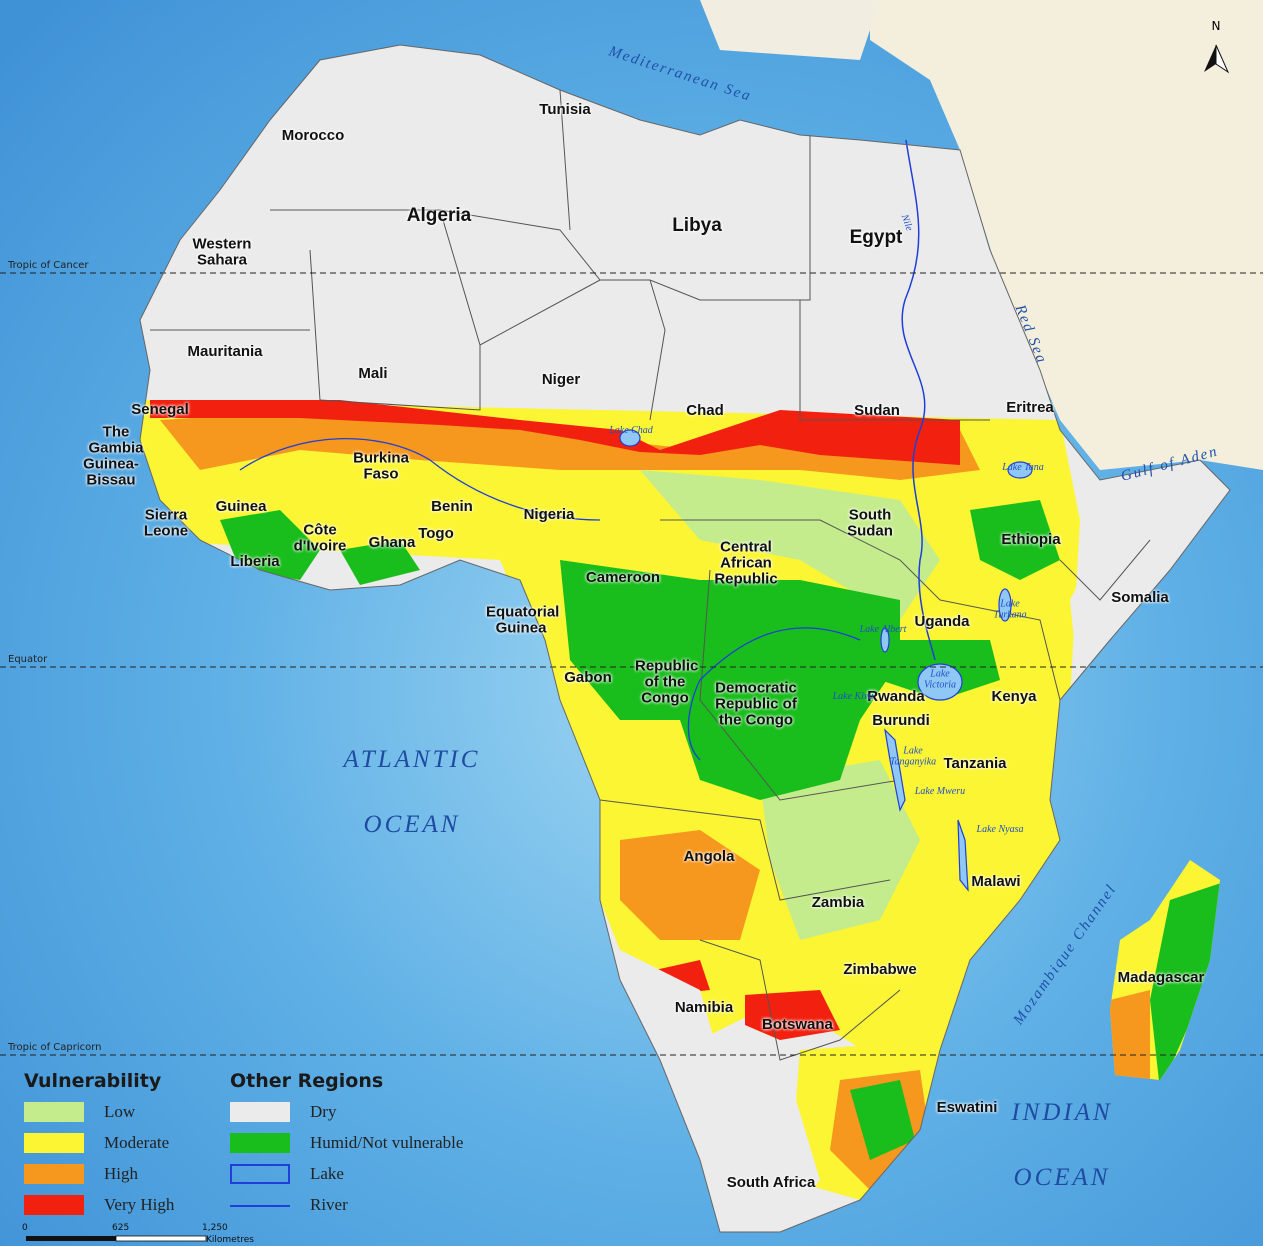 The width and height of the screenshot is (1263, 1246). I want to click on sea-label: ATLANTIC OCEAN, so click(412, 792).